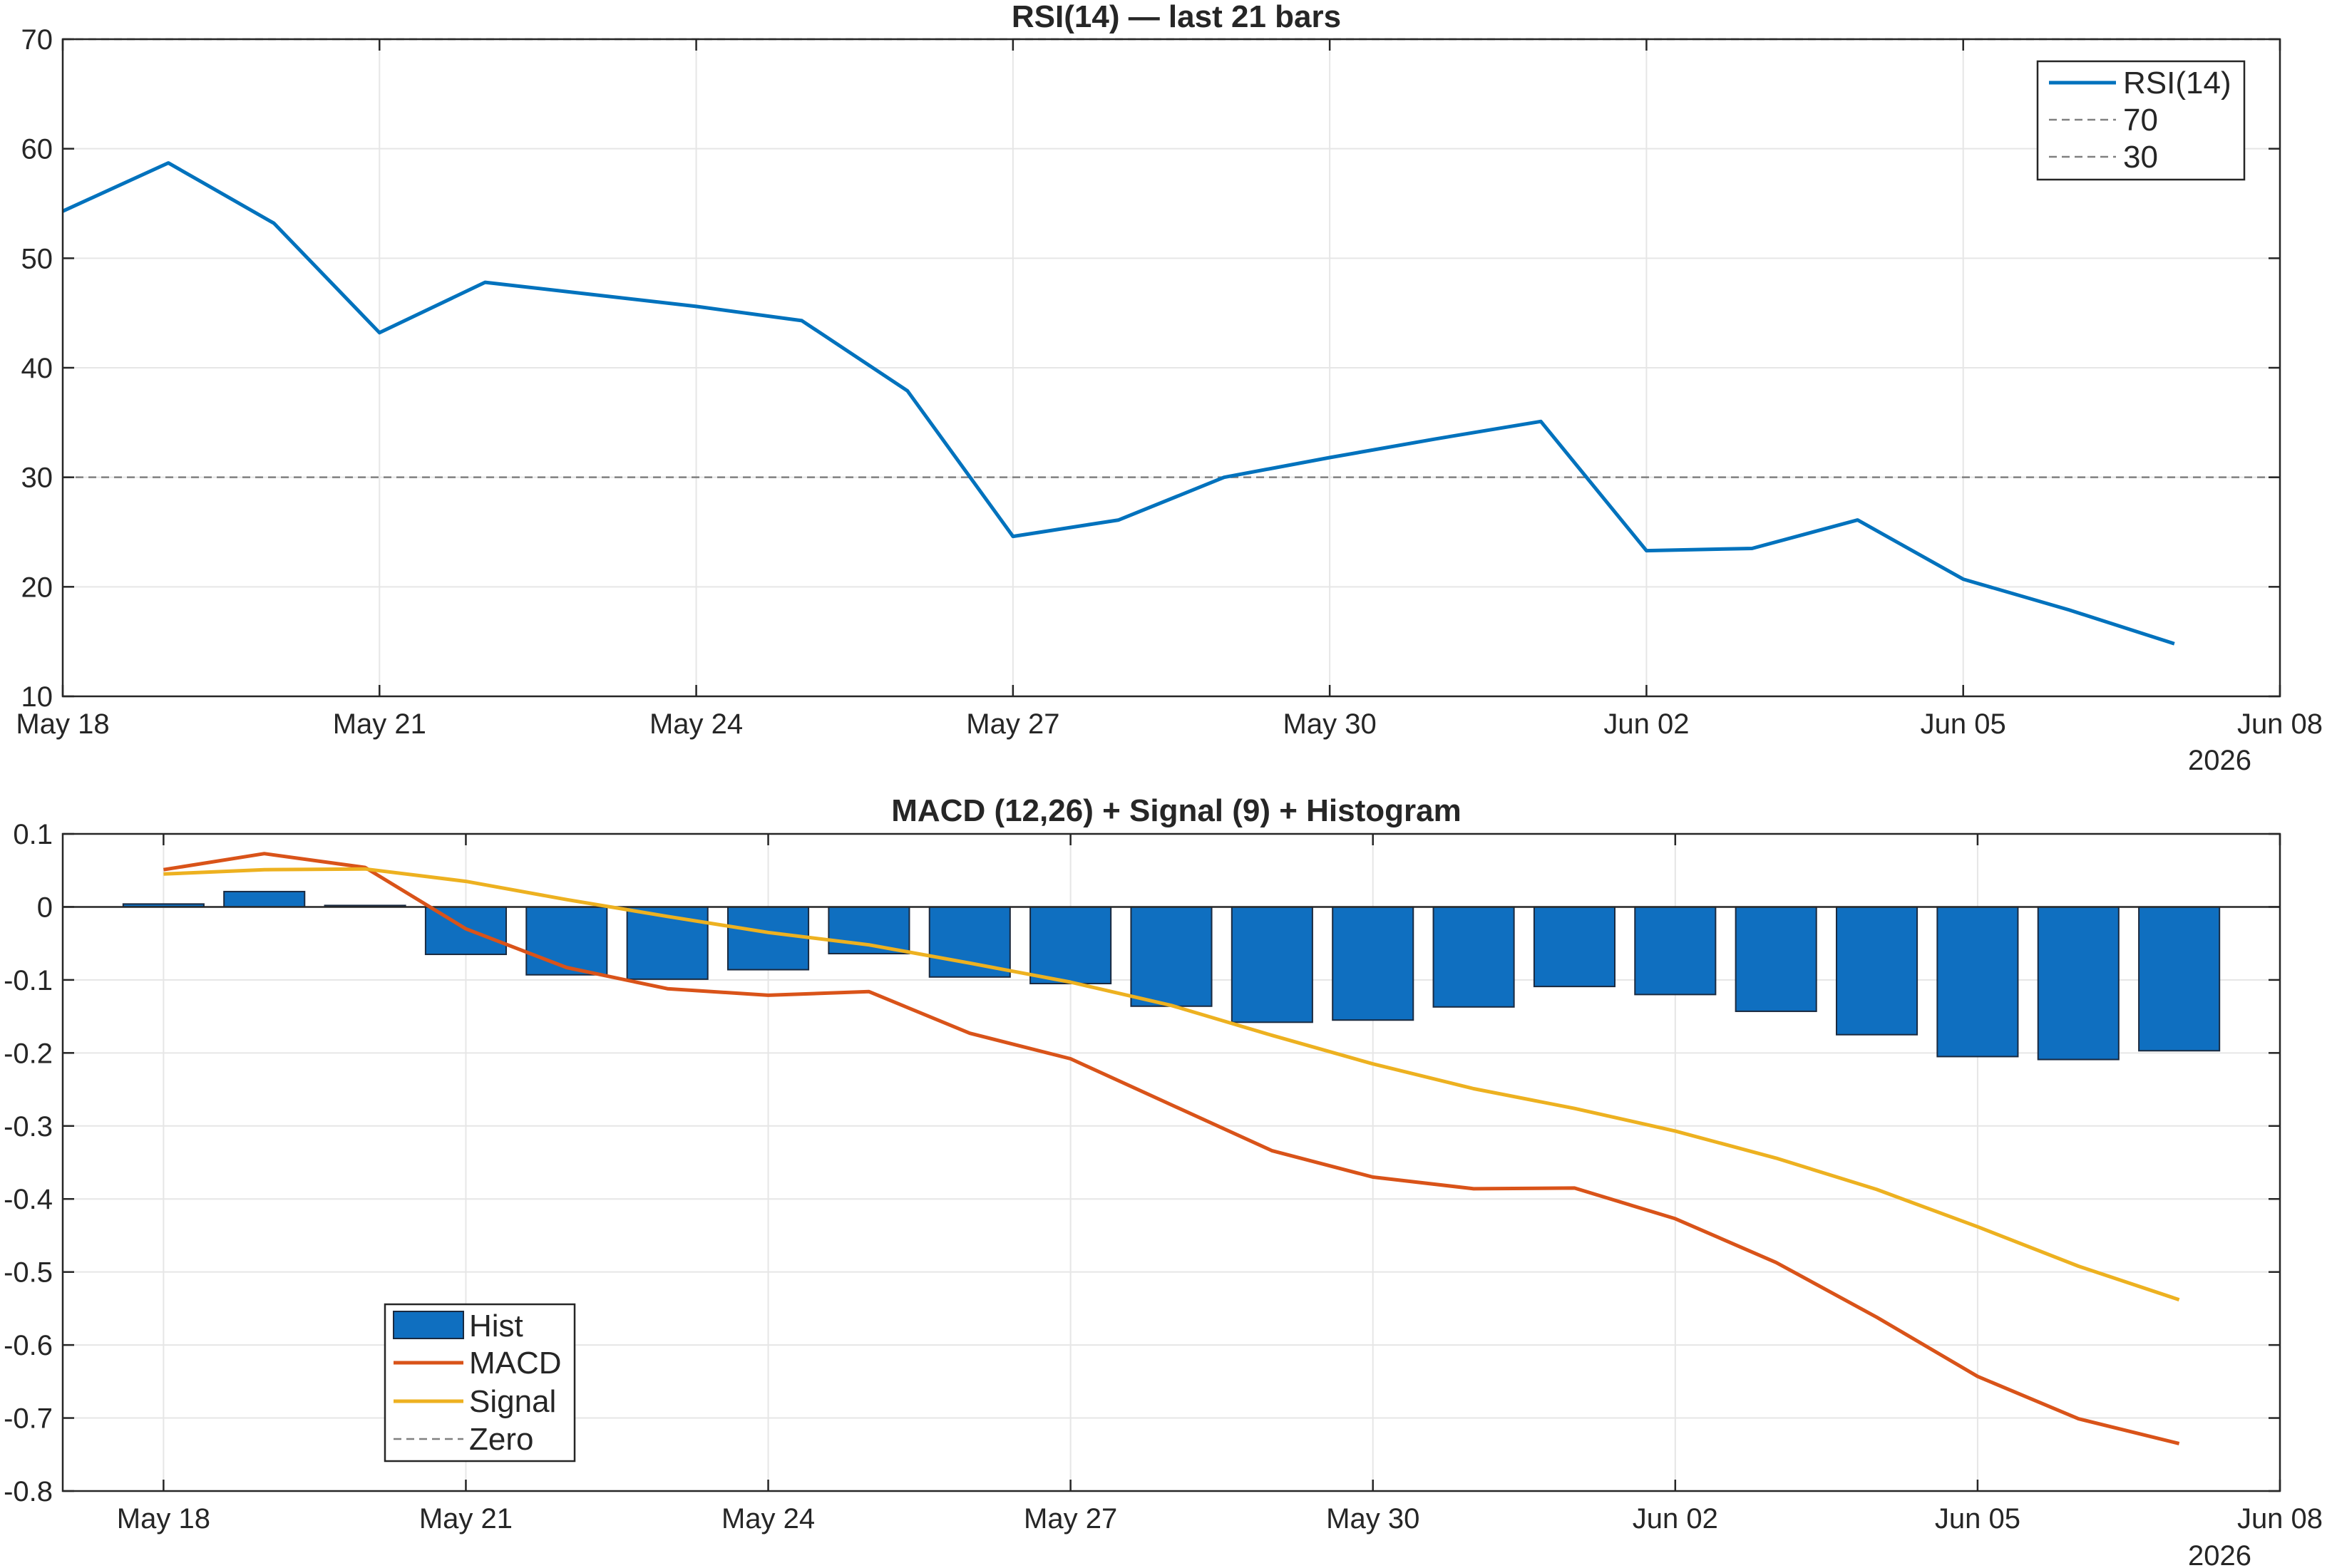 The image size is (2327, 1568). What do you see at coordinates (515, 1364) in the screenshot?
I see `macd-legend-label-macd: MACD` at bounding box center [515, 1364].